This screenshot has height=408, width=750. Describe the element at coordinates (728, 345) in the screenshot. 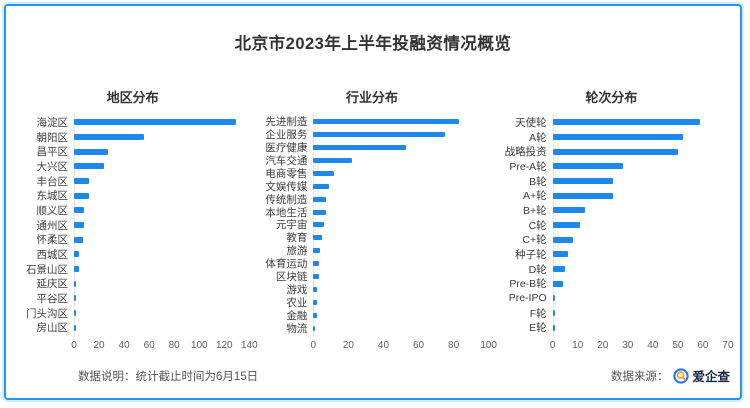

I see `axis-tick-label: 70` at that location.